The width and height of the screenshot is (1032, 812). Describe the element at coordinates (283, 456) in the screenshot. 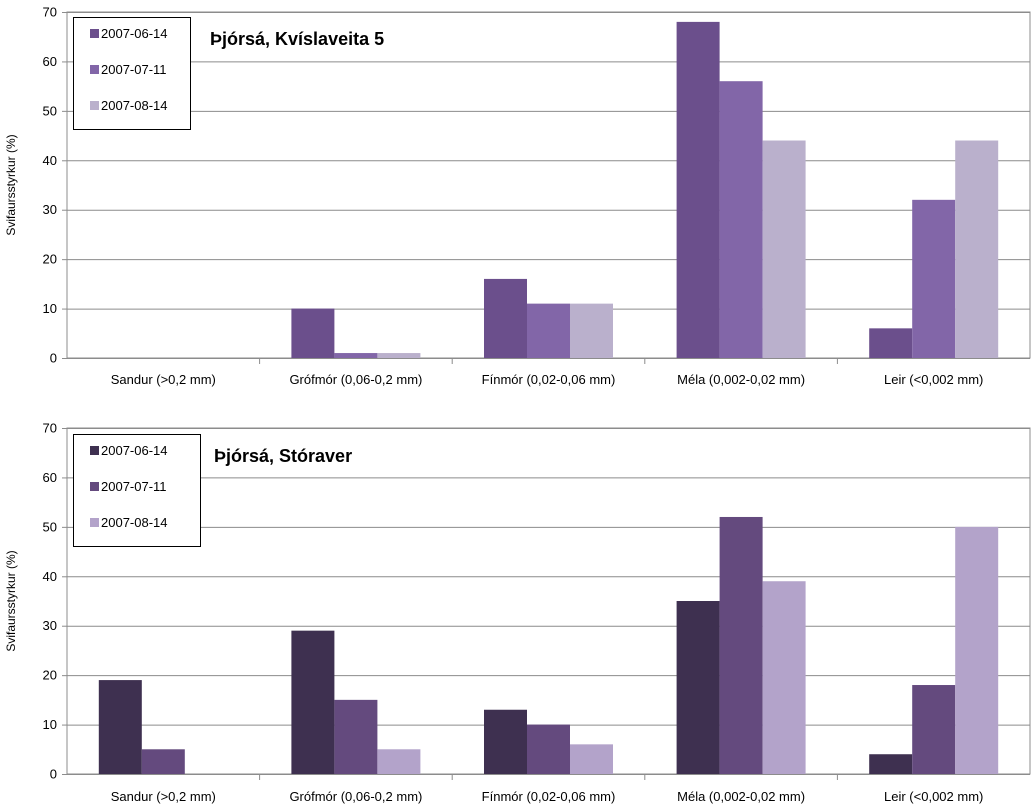

I see `chart-title: Þjórsá, Stóraver` at that location.